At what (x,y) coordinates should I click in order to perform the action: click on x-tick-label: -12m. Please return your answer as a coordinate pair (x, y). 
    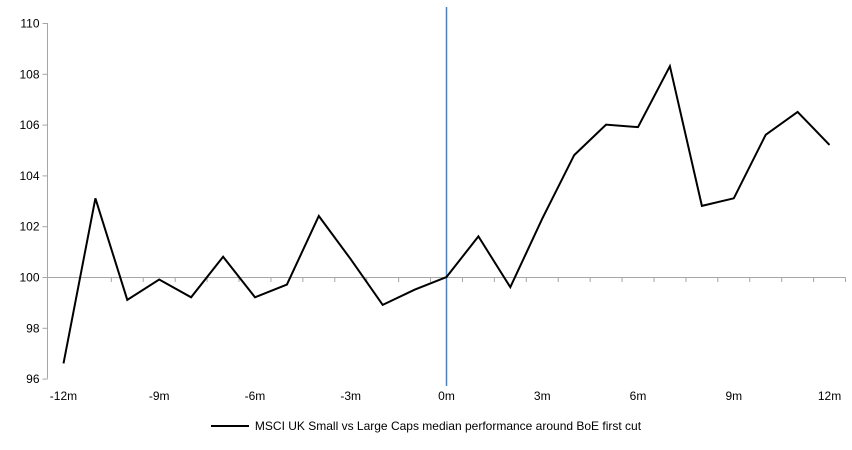
    Looking at the image, I should click on (63, 396).